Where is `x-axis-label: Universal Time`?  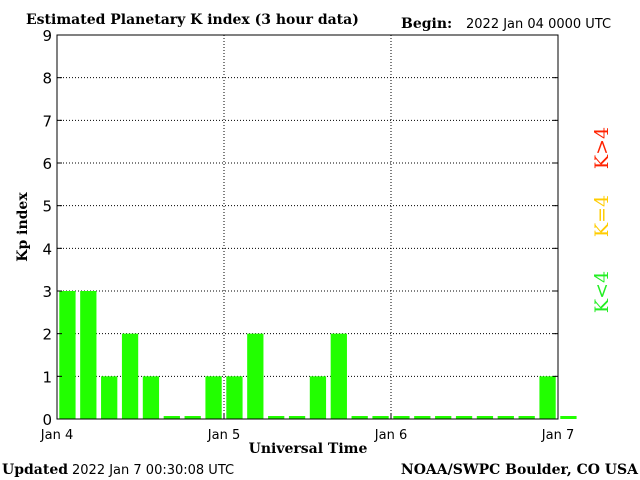
x-axis-label: Universal Time is located at coordinates (308, 449).